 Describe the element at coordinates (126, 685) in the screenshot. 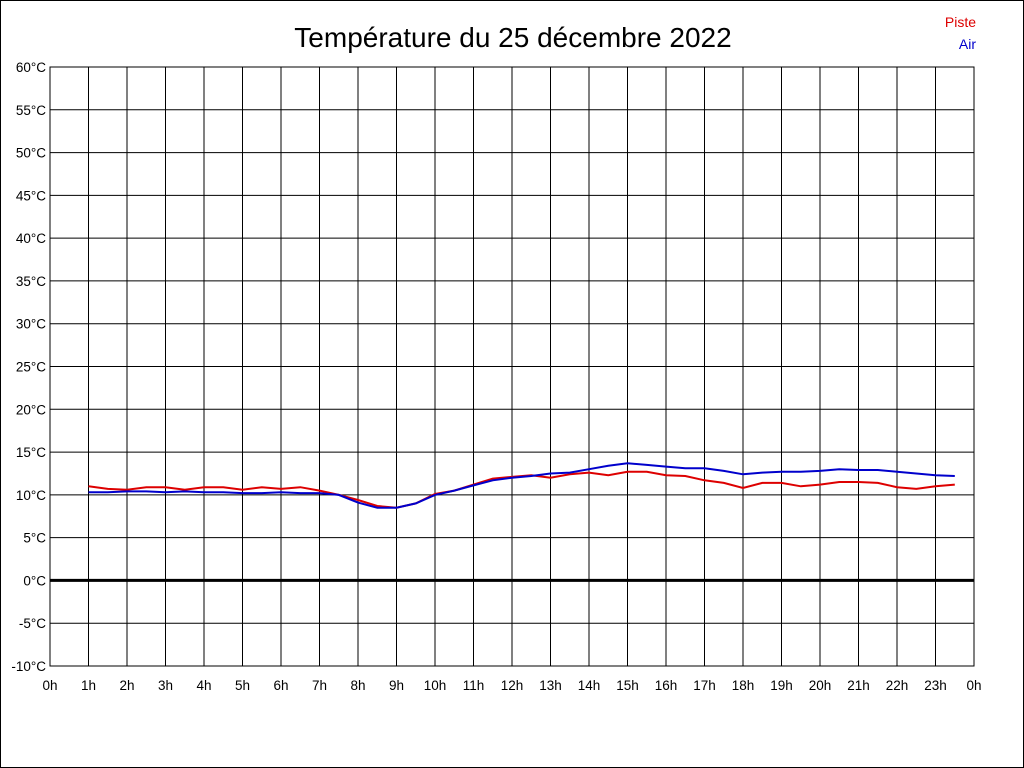

I see `x-tick-label: 2h` at that location.